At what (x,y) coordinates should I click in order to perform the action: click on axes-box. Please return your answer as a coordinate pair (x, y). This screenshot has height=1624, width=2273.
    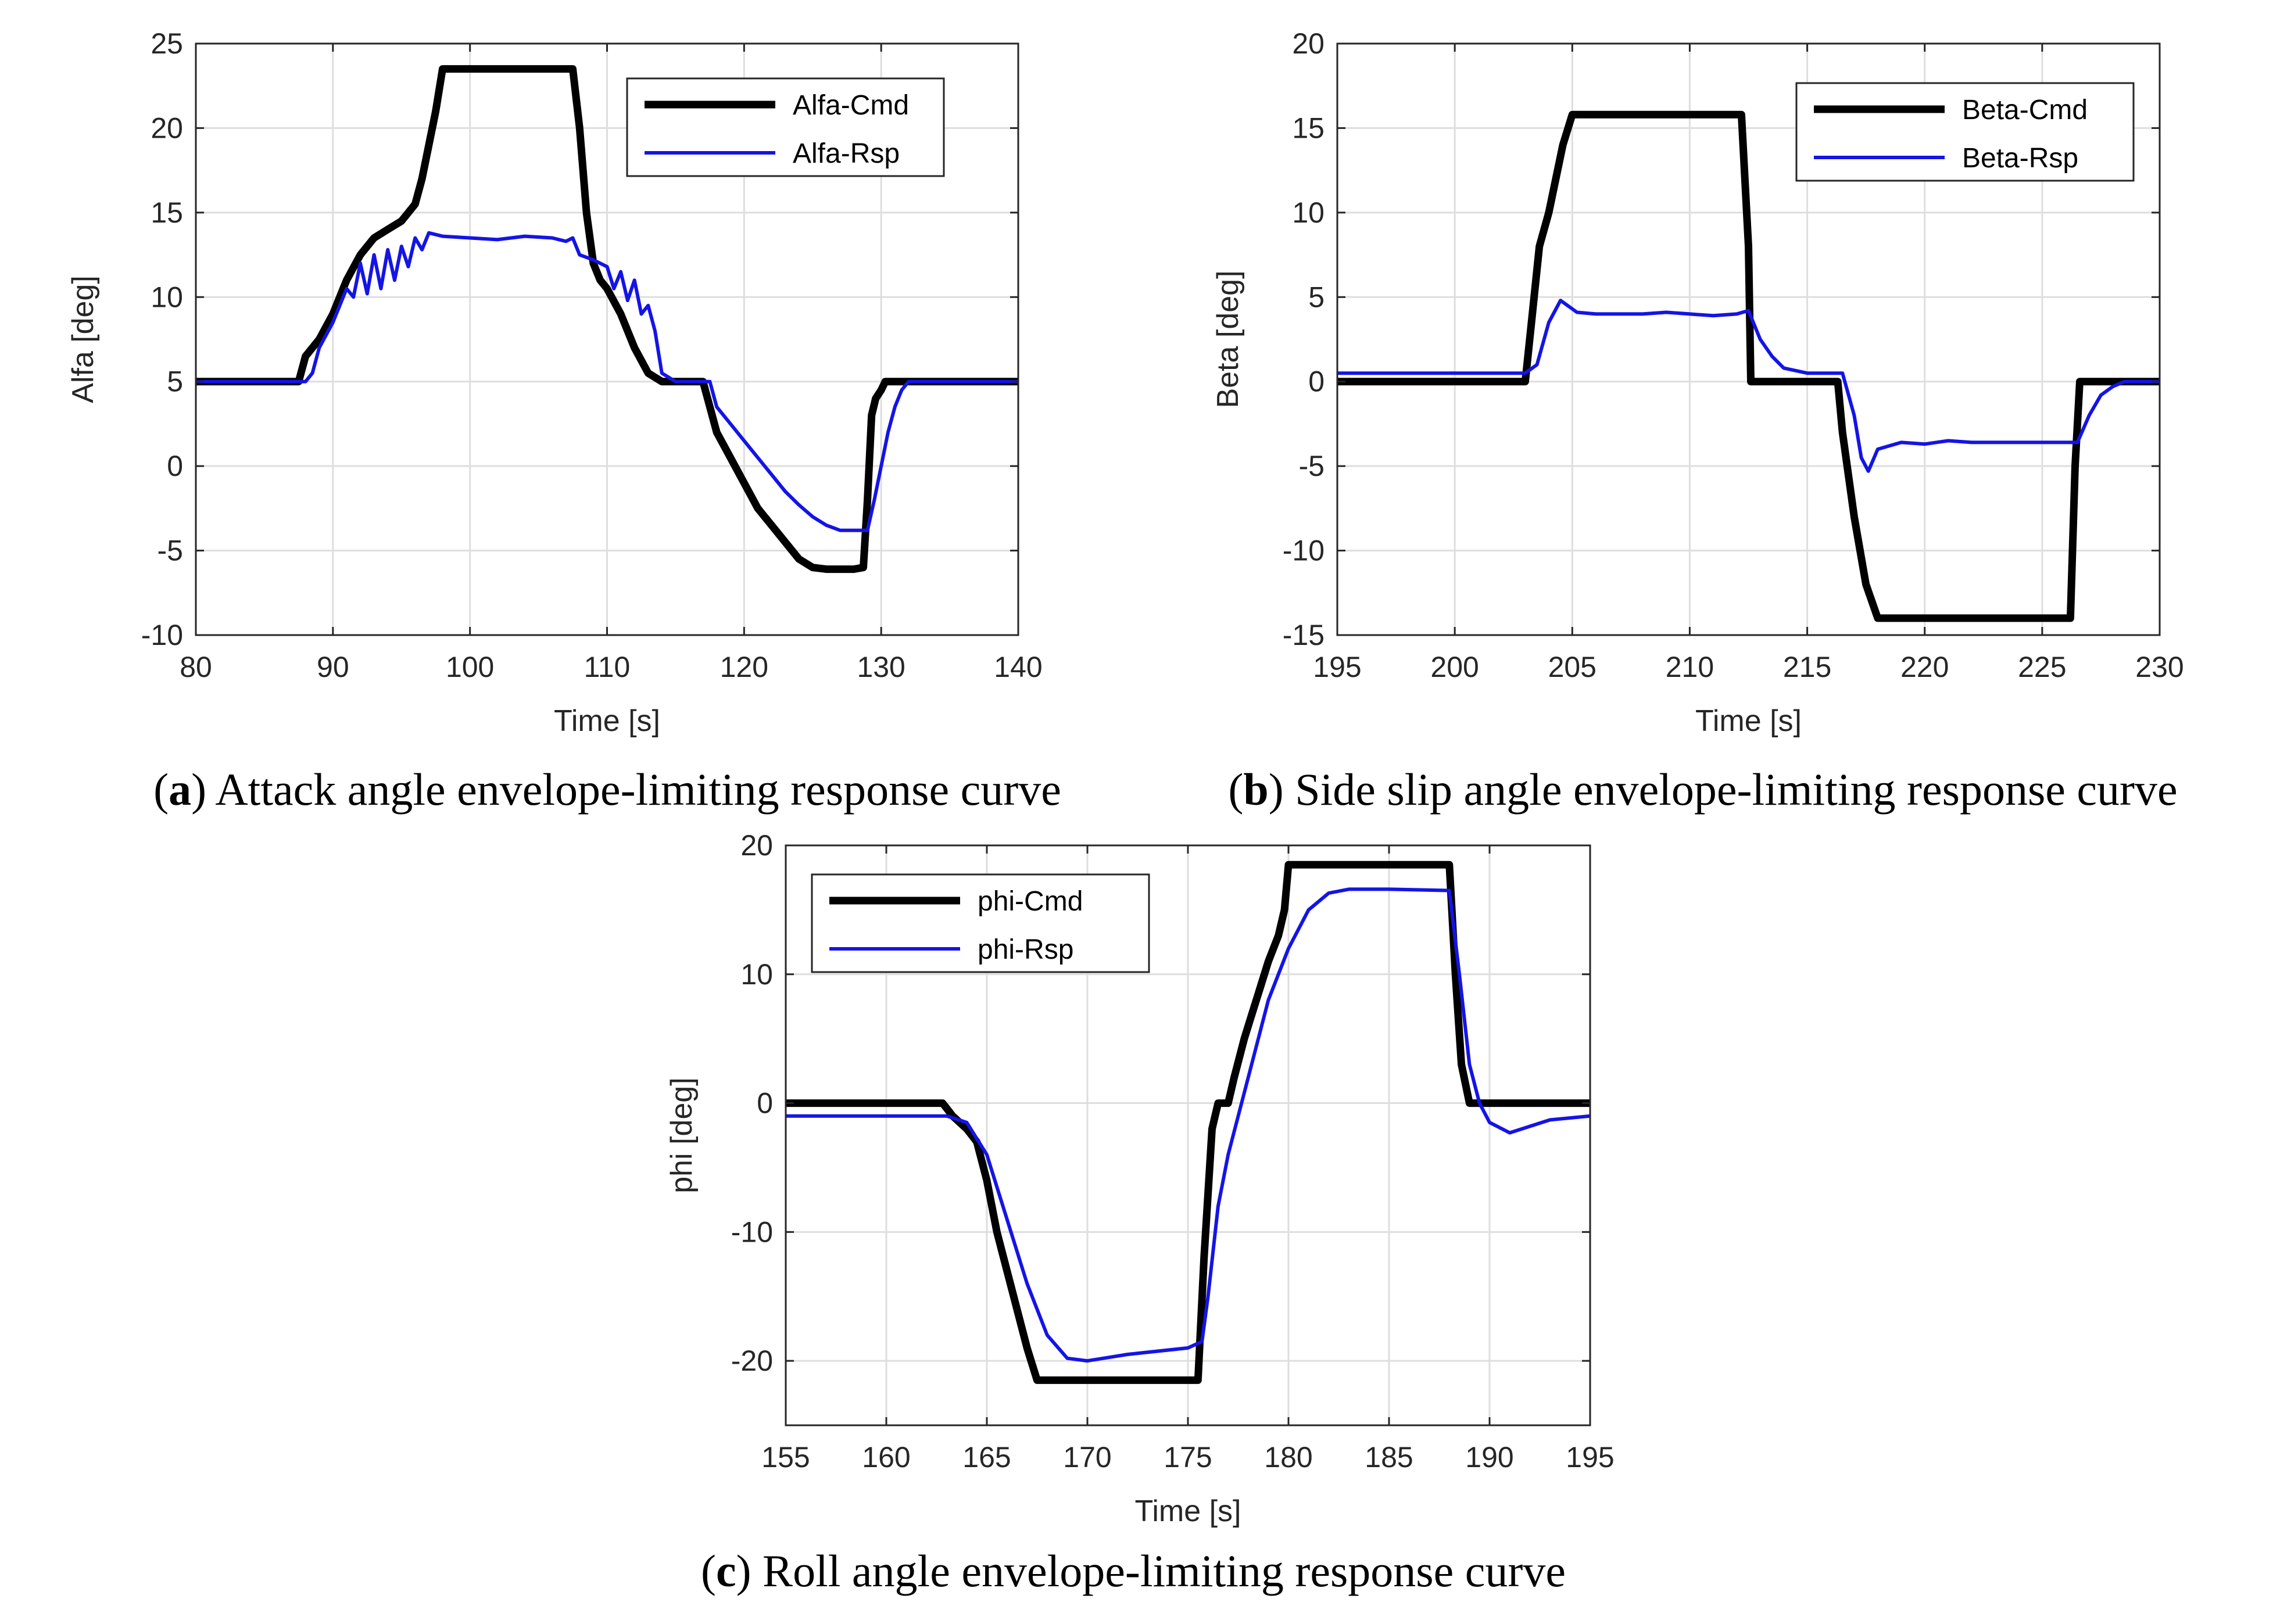
    Looking at the image, I should click on (1748, 339).